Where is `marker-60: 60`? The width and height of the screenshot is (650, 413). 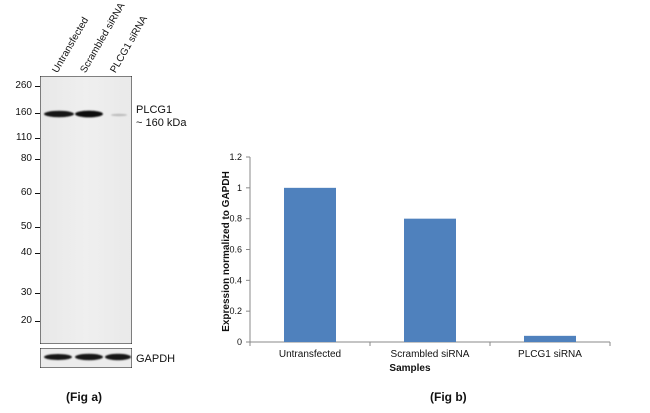 marker-60: 60 is located at coordinates (26, 192).